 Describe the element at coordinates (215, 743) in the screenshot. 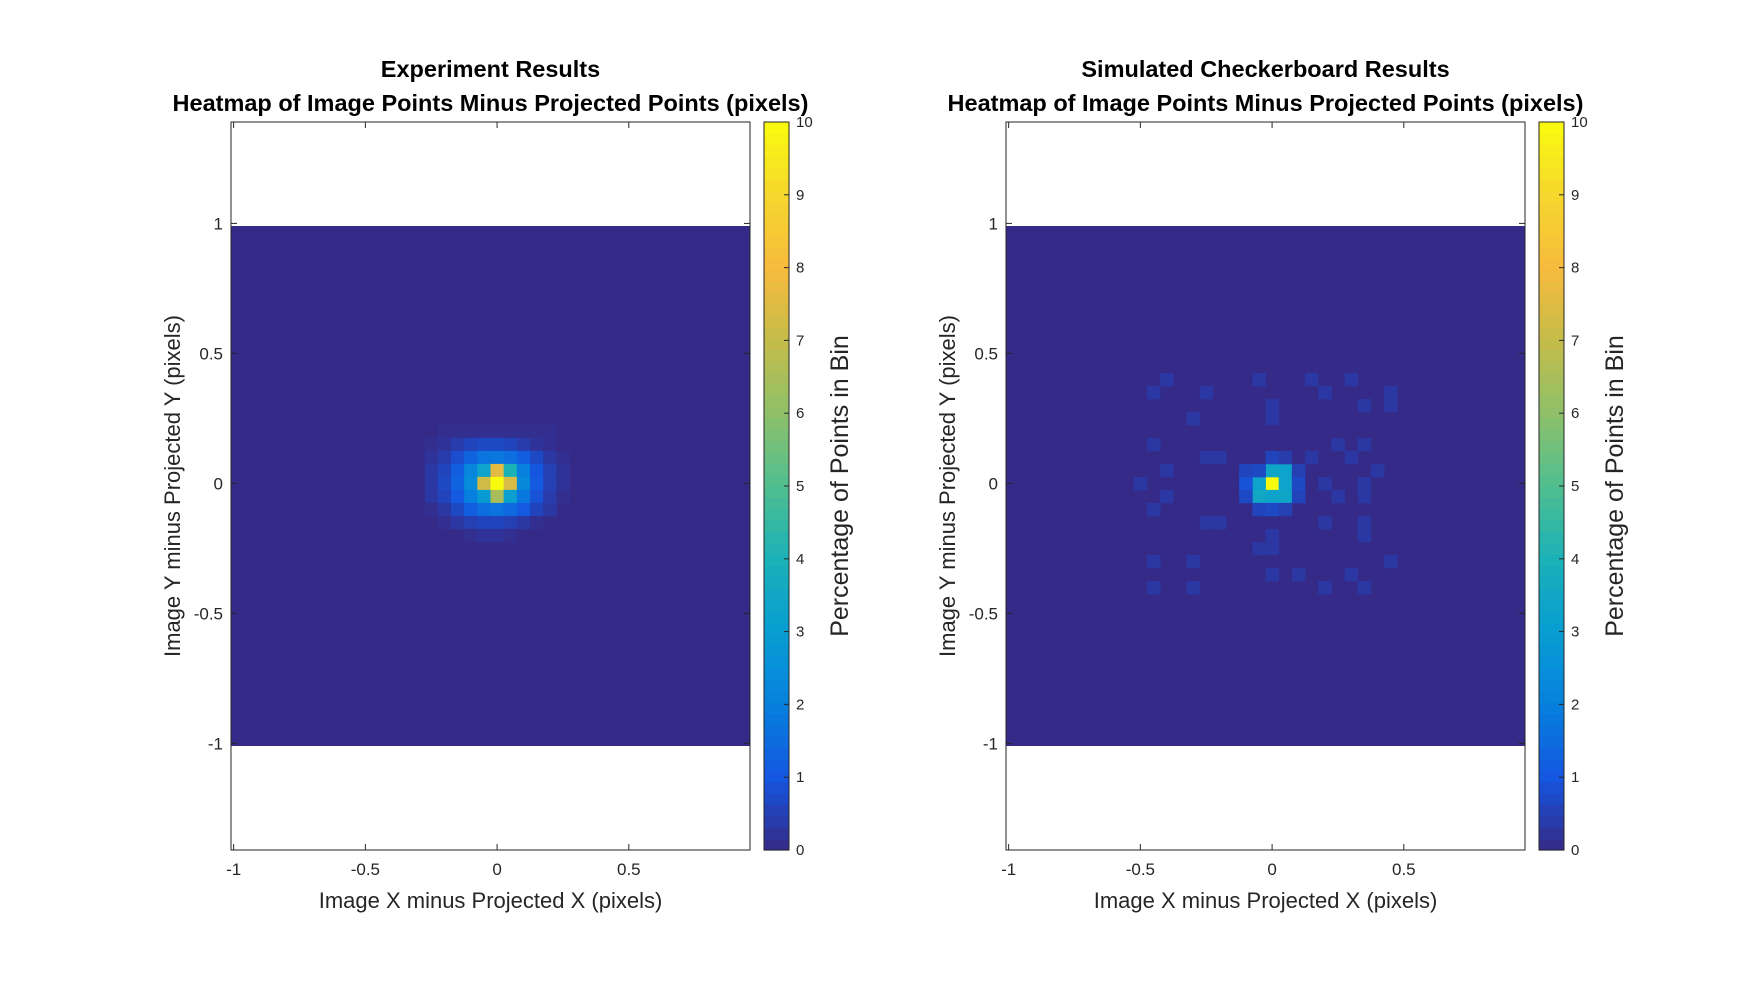

I see `y-tick-label: -1` at that location.